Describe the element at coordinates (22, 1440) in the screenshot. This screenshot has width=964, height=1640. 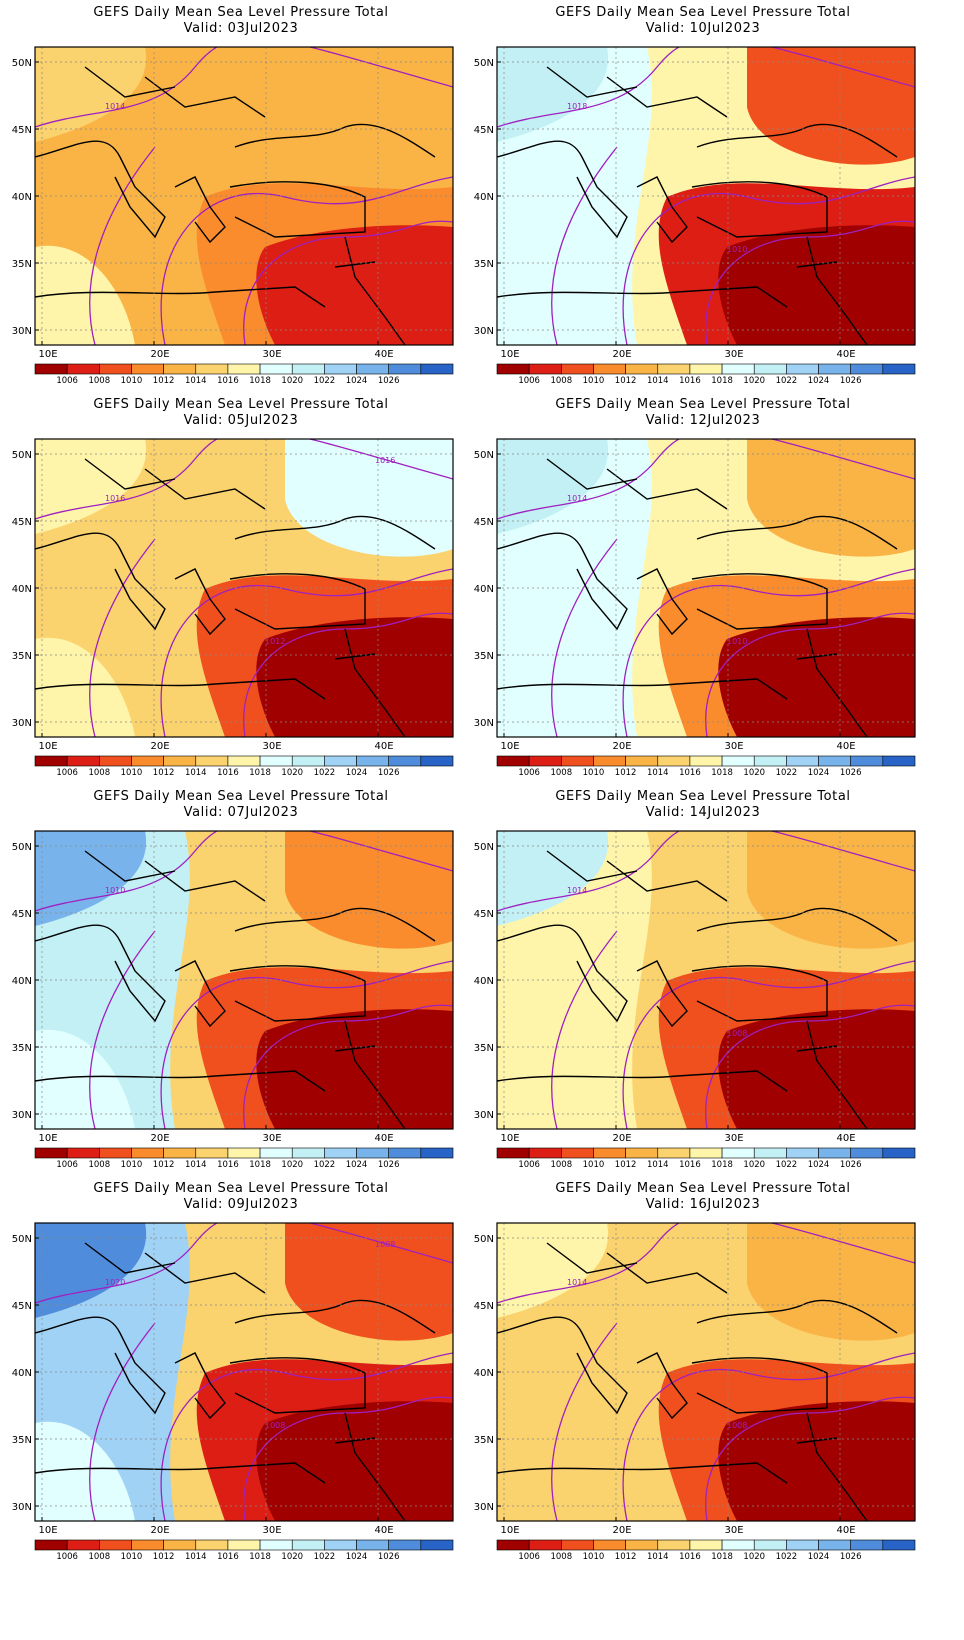
I see `latitude-label: 35N` at that location.